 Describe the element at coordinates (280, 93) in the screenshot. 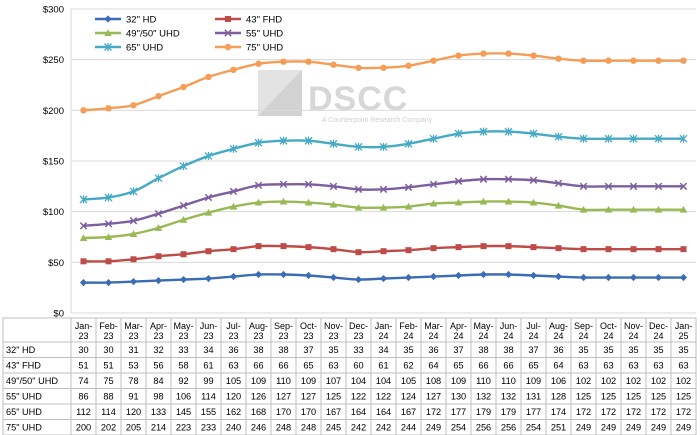

I see `watermark-logo-notch` at that location.